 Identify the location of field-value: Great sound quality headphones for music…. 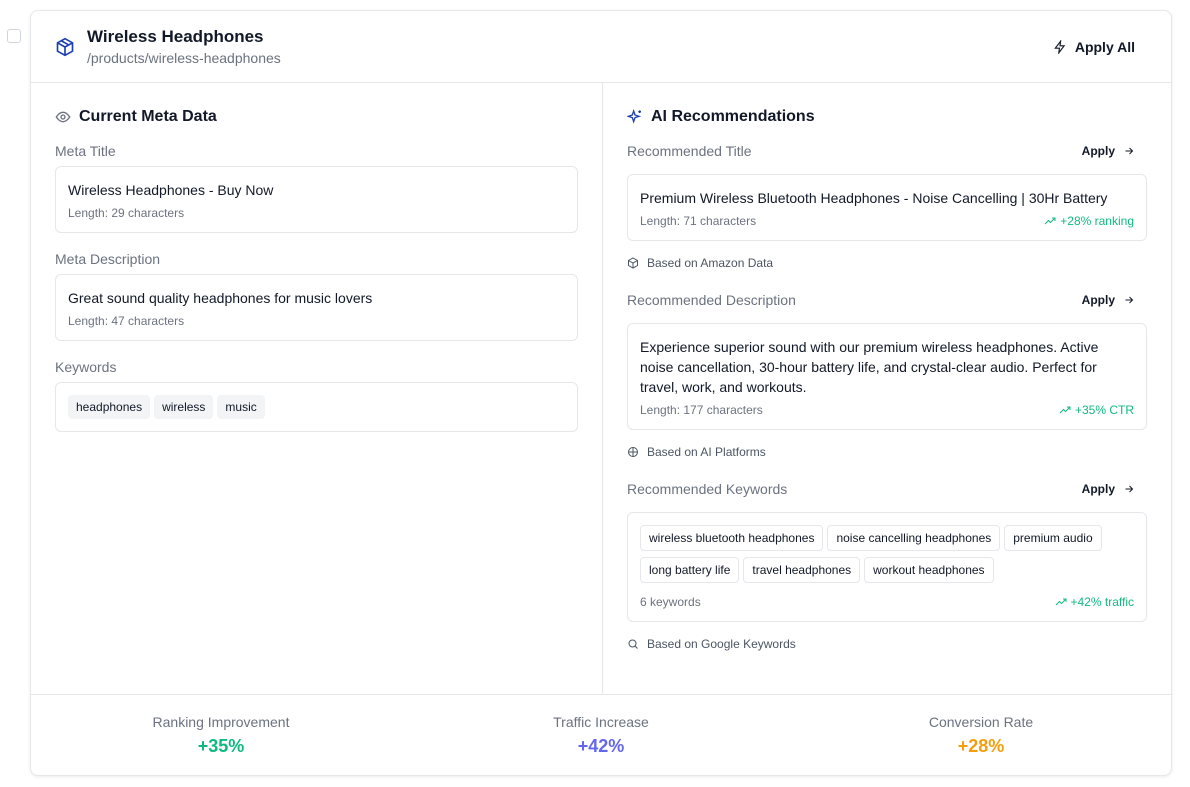
(220, 298).